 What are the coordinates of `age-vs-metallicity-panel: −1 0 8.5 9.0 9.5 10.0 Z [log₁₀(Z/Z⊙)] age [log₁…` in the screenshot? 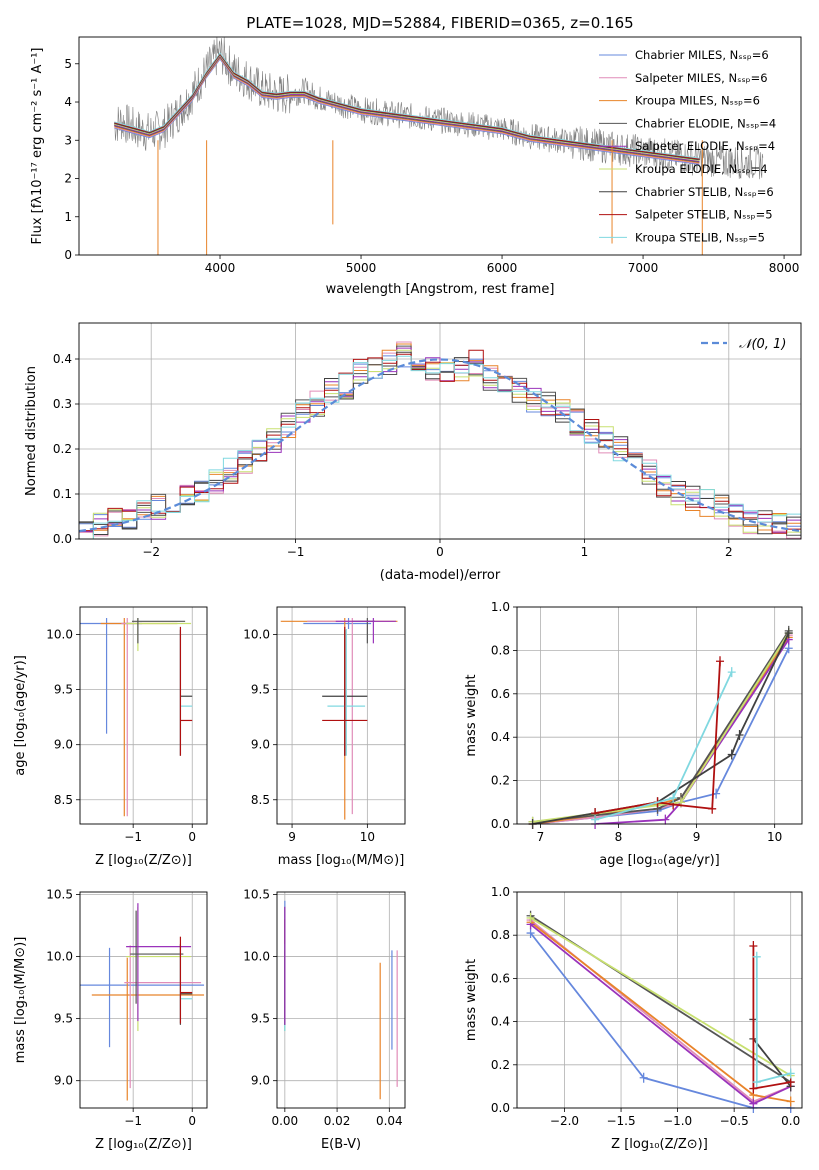 It's located at (110, 737).